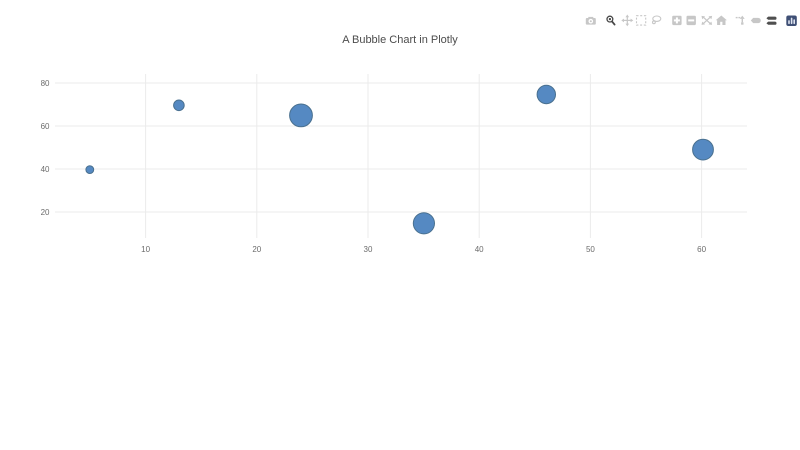 The width and height of the screenshot is (800, 450). What do you see at coordinates (368, 249) in the screenshot?
I see `svg-text: 30` at bounding box center [368, 249].